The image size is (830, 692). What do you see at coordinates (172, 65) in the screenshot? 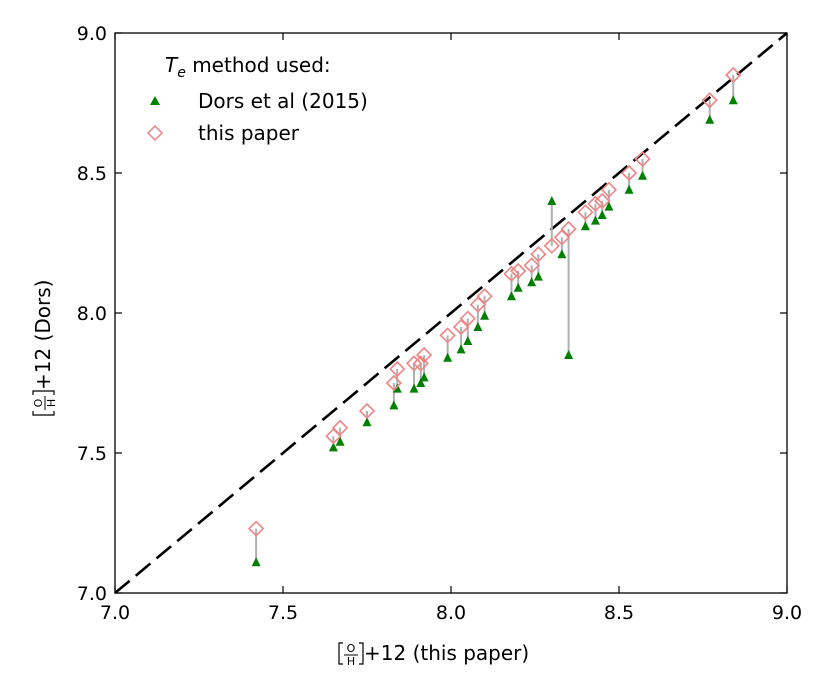
I see `legend-title-italic: T` at bounding box center [172, 65].